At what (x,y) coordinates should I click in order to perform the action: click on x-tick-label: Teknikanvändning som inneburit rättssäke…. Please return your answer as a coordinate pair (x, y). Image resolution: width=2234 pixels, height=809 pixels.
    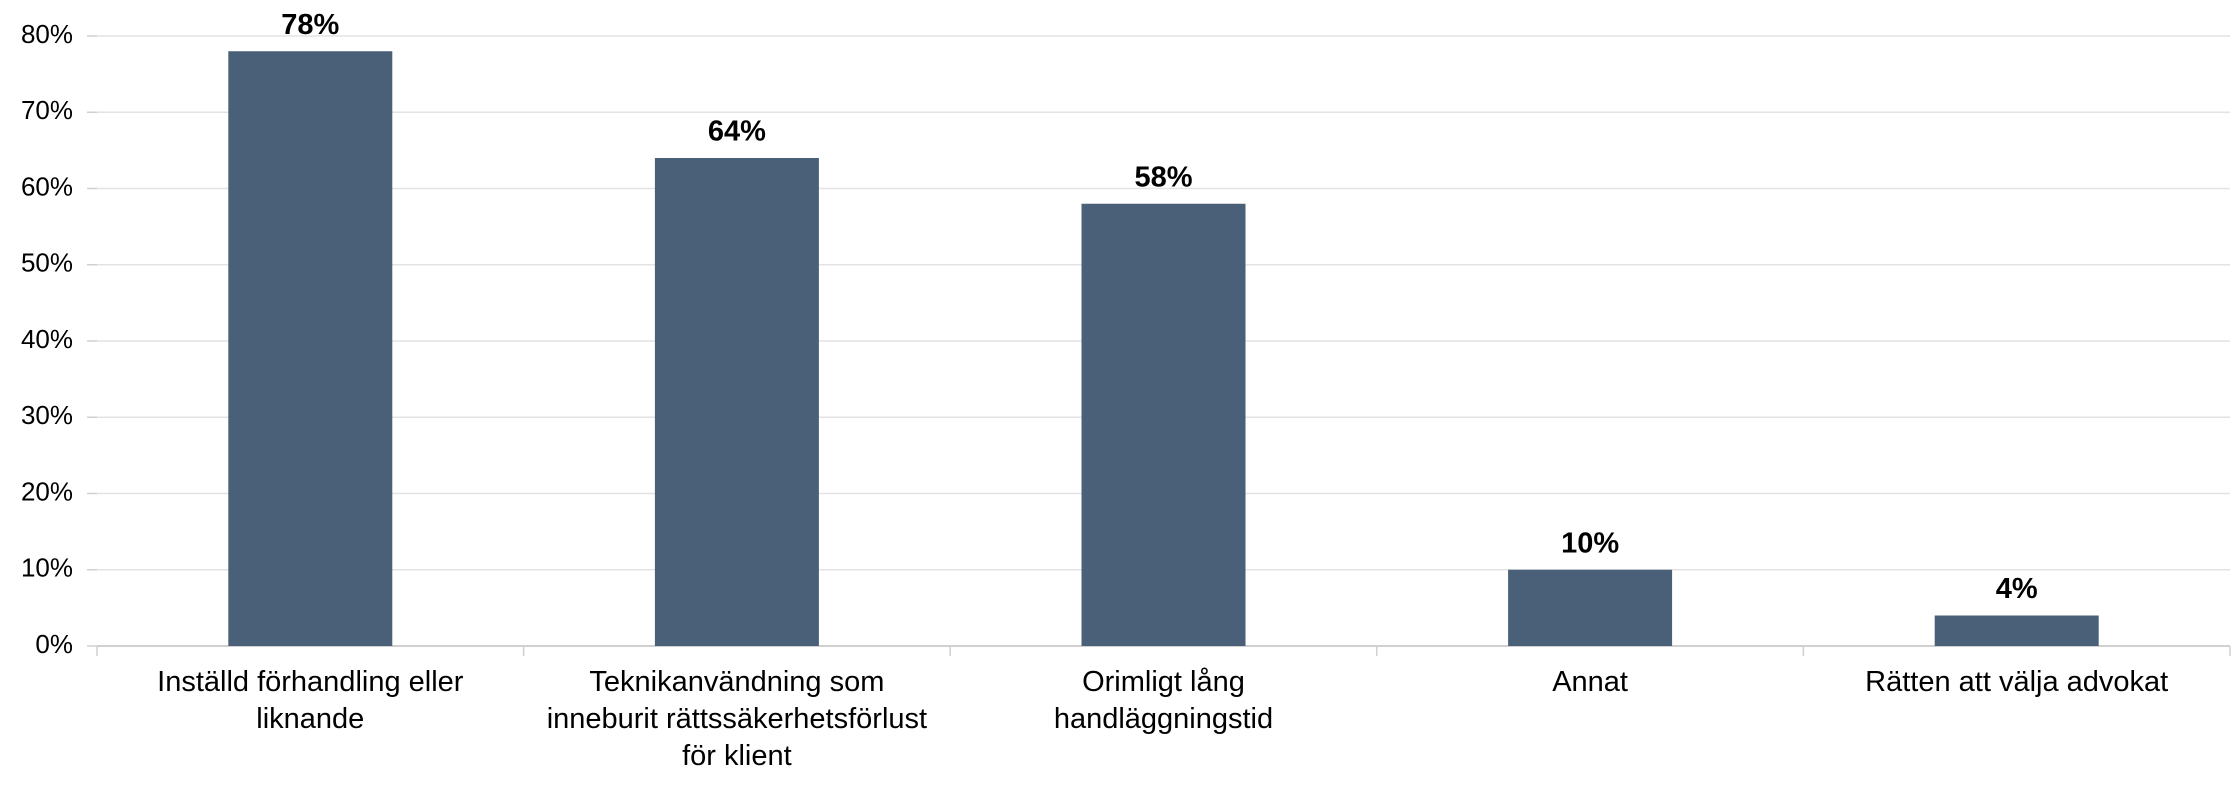
    Looking at the image, I should click on (737, 719).